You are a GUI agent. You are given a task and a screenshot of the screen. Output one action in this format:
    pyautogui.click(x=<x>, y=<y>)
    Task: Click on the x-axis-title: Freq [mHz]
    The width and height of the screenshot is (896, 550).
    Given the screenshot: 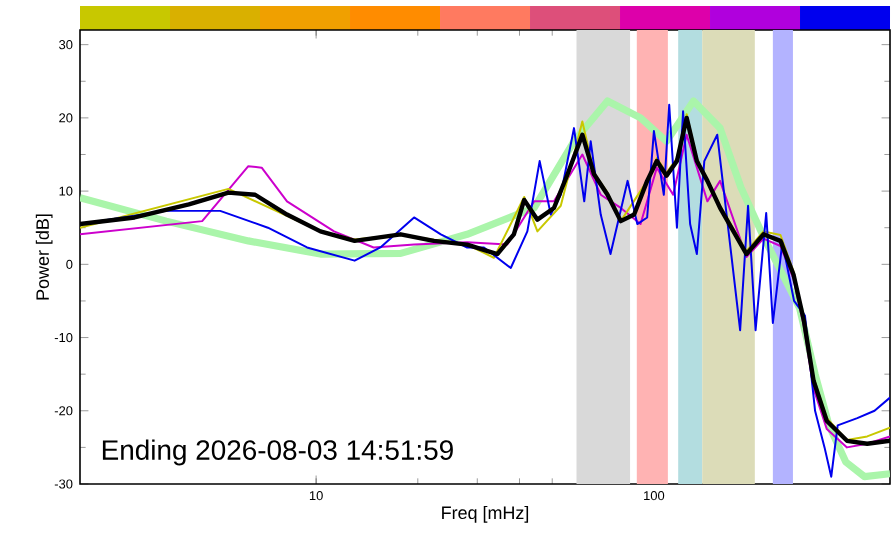 What is the action you would take?
    pyautogui.click(x=485, y=514)
    